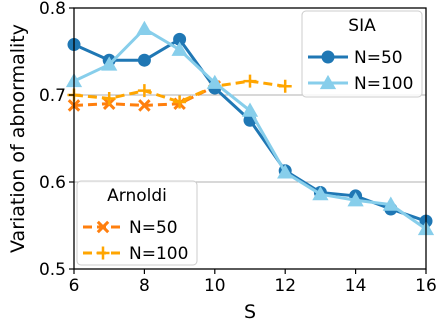  Describe the element at coordinates (74, 286) in the screenshot. I see `x-tick-label: 6` at that location.